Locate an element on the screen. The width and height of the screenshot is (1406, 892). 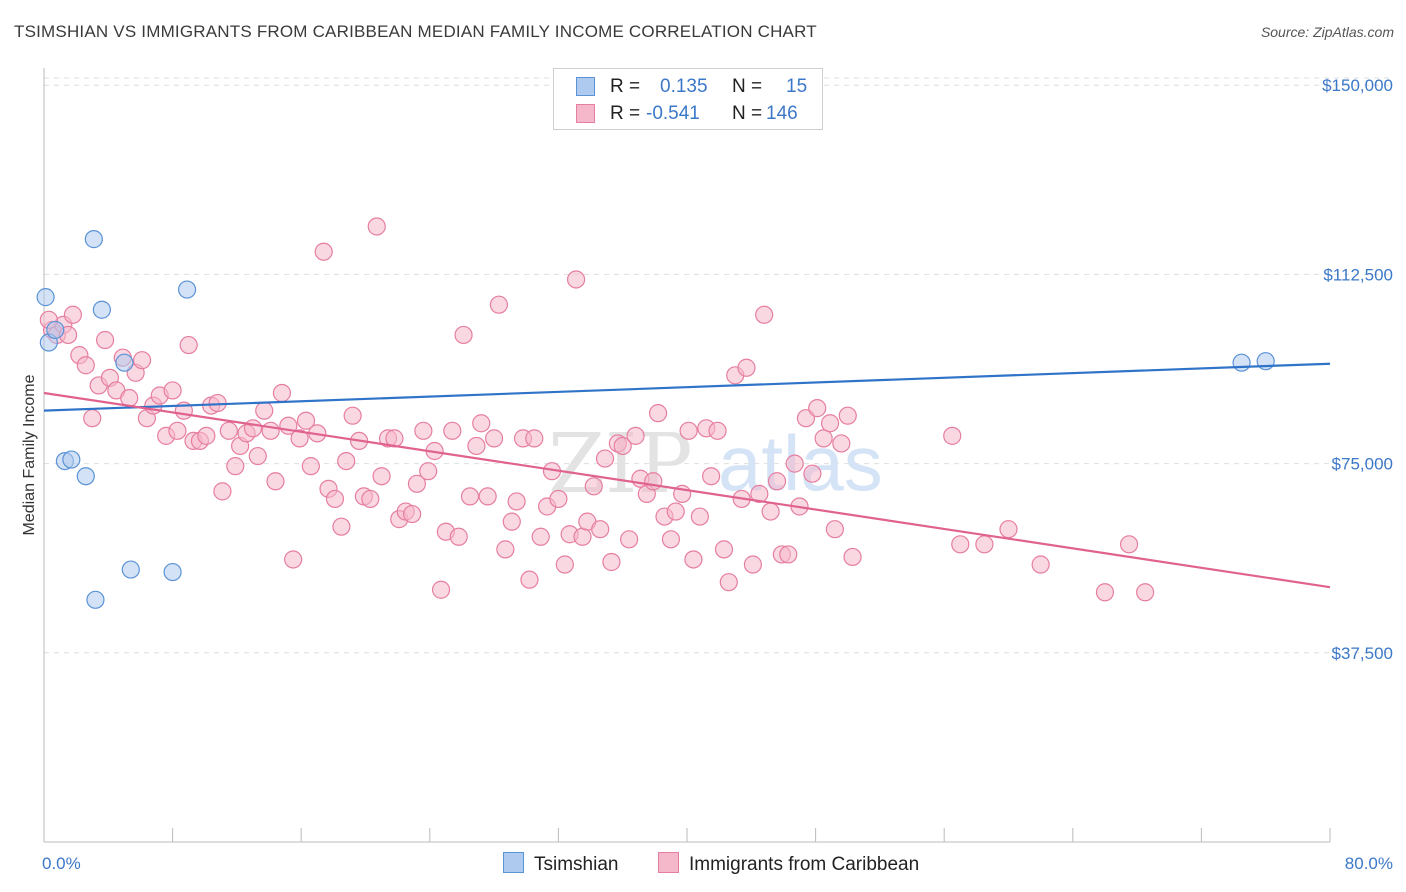
legend-label: Immigrants from Caribbean is located at coordinates (804, 864).